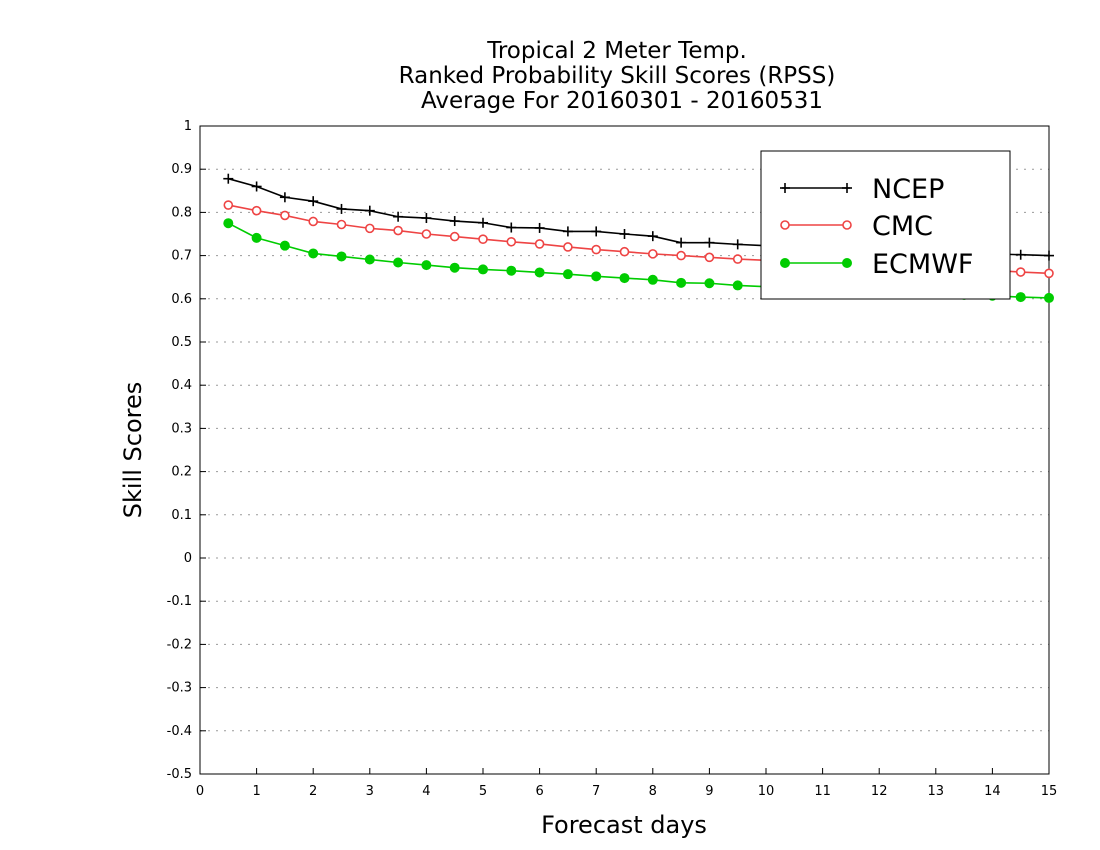  I want to click on y-tick-label: -0.4, so click(179, 731).